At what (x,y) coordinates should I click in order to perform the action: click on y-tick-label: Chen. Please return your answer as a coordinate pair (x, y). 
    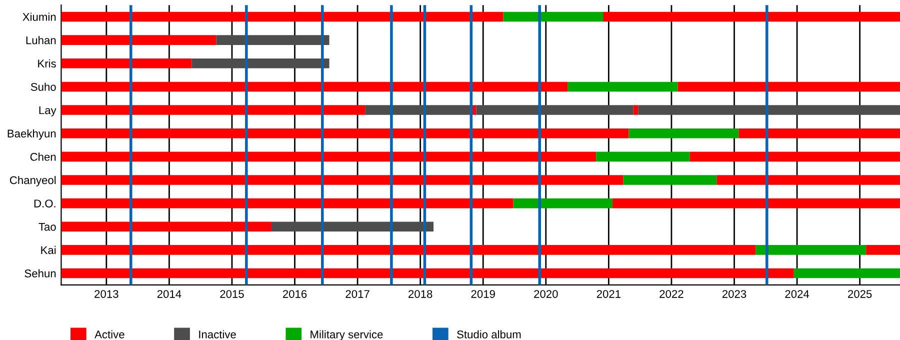
    Looking at the image, I should click on (43, 156).